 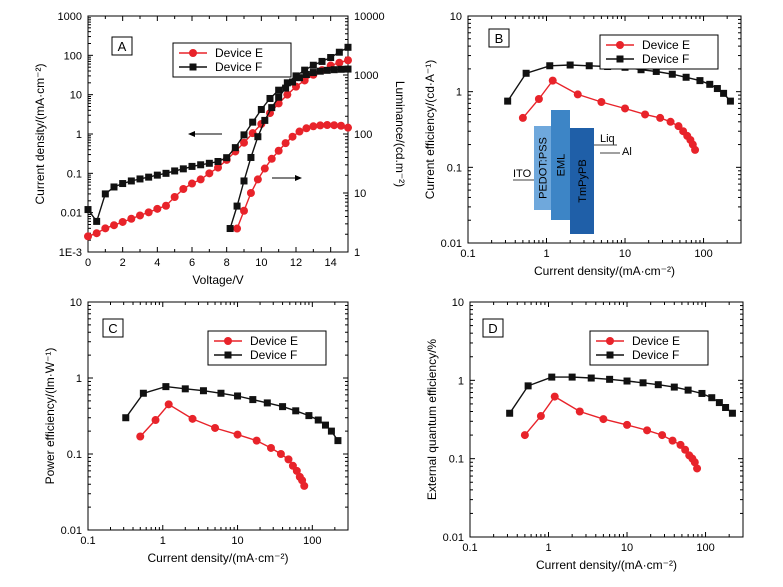 What do you see at coordinates (122, 46) in the screenshot?
I see `panel-label-a: A` at bounding box center [122, 46].